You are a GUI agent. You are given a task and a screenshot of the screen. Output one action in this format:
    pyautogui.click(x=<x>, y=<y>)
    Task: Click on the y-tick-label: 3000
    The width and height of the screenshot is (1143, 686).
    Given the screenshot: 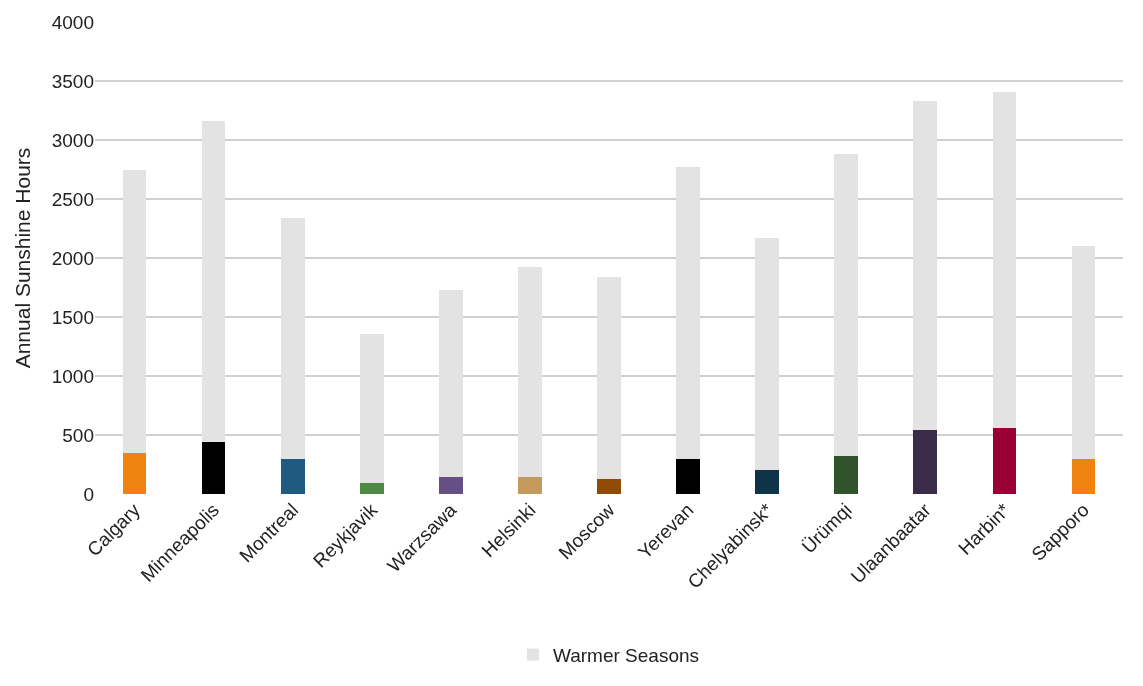 What is the action you would take?
    pyautogui.click(x=72, y=140)
    